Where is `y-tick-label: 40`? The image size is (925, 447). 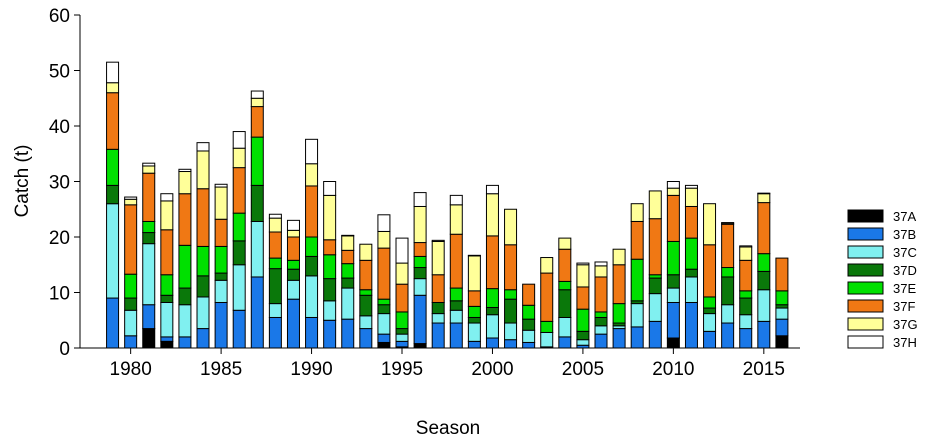
y-tick-label: 40 is located at coordinates (59, 127).